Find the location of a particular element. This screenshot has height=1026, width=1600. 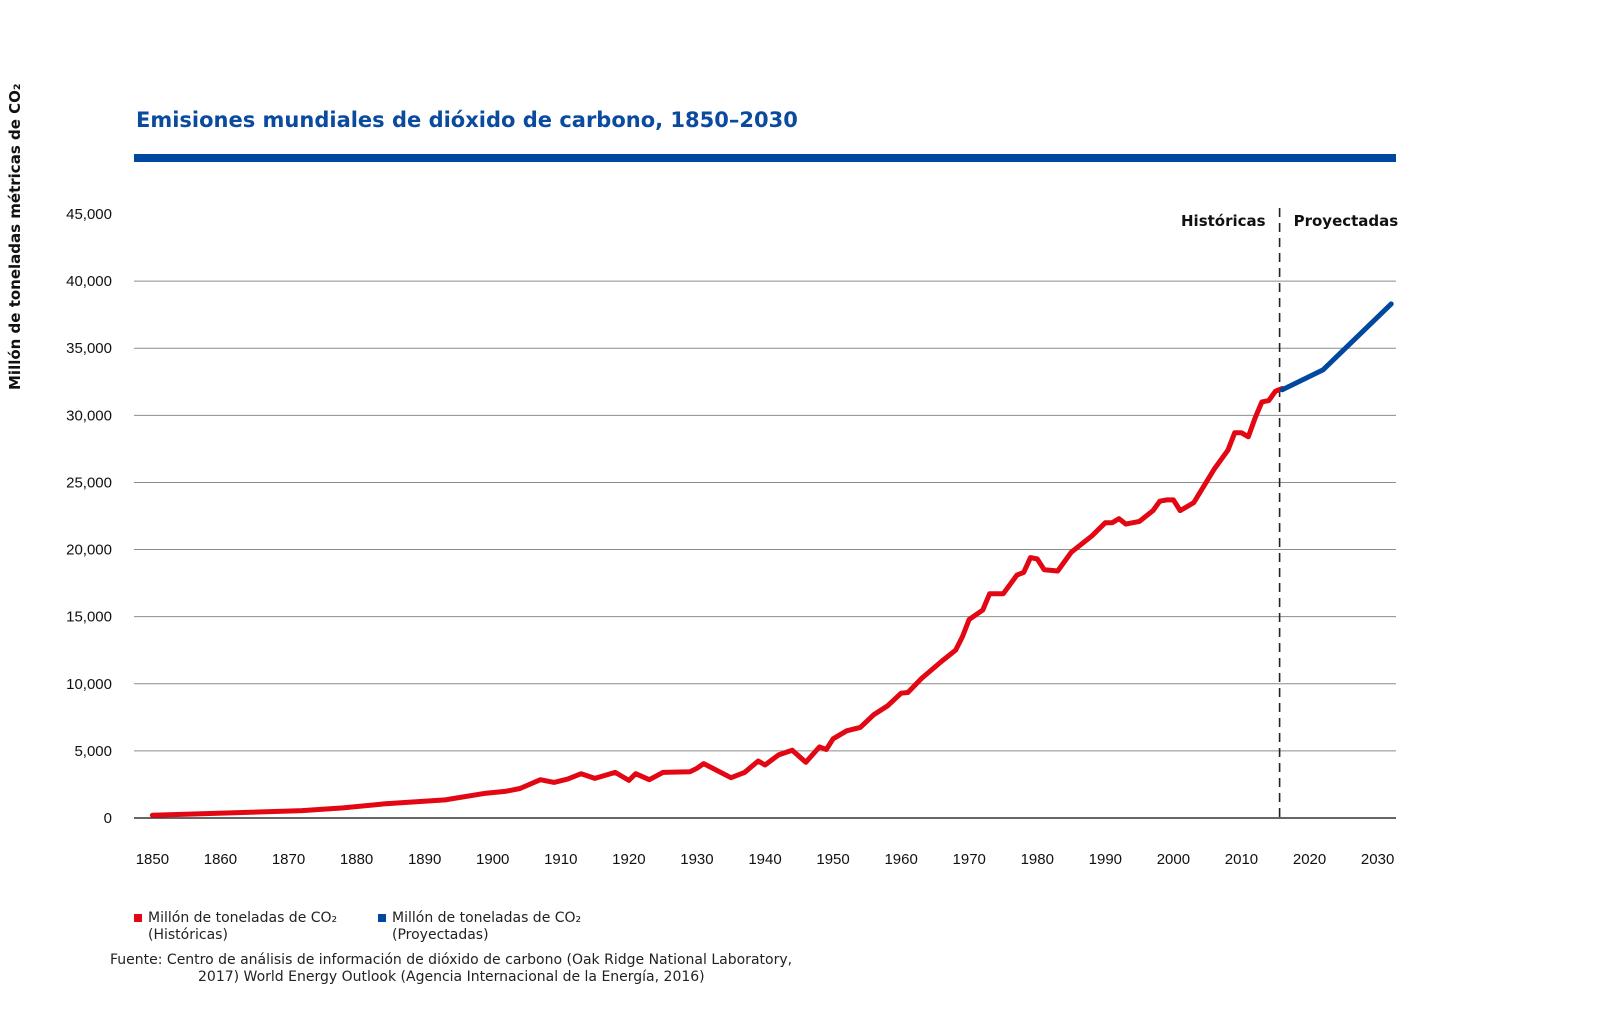

legend-label-sub: (Históricas) is located at coordinates (188, 935).